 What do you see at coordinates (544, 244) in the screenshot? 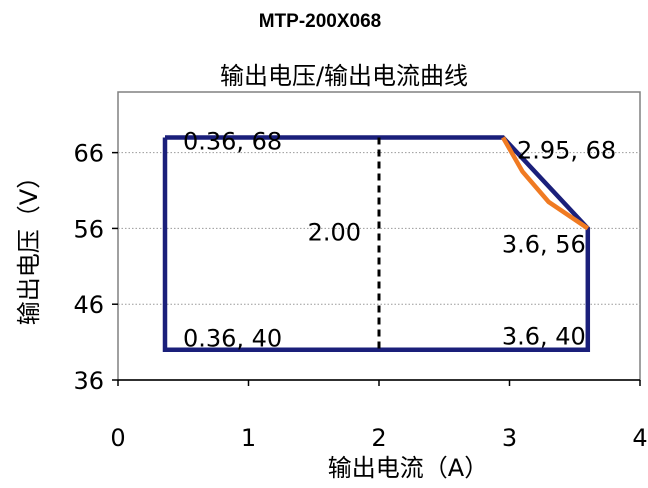
I see `data-label: 3.6, 56` at bounding box center [544, 244].